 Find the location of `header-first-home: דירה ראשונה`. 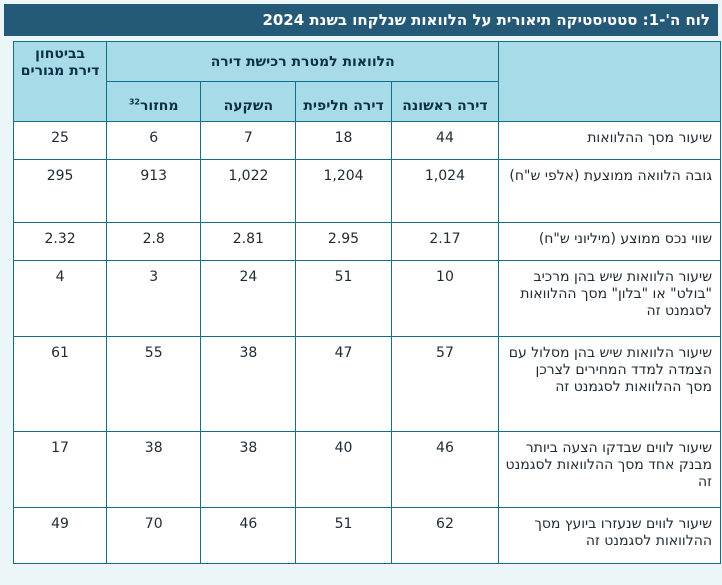

header-first-home: דירה ראשונה is located at coordinates (445, 101).